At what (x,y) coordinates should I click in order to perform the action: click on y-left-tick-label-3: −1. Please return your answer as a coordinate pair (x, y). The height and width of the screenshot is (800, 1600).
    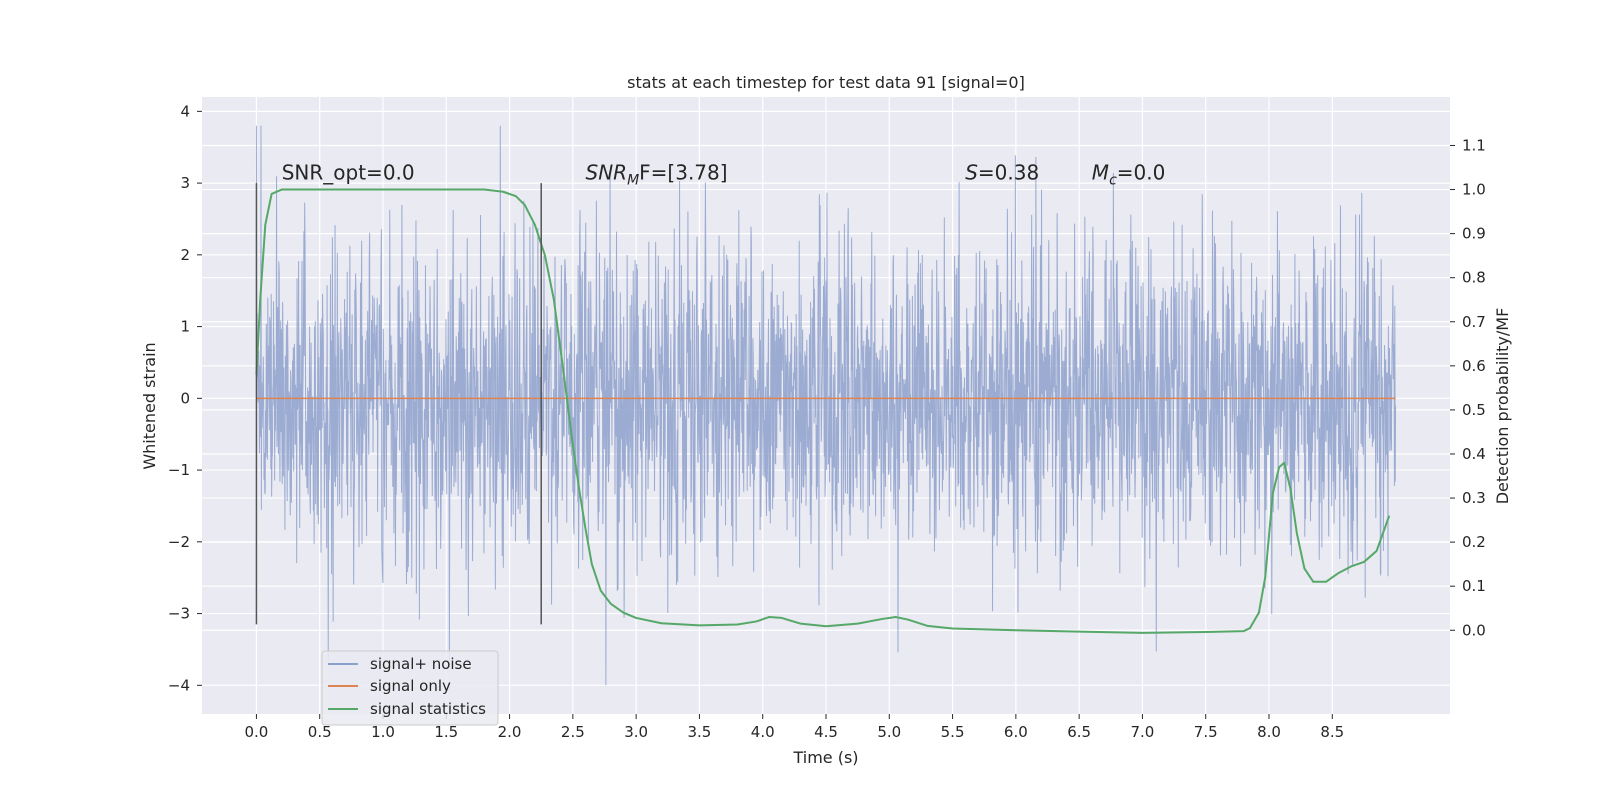
    Looking at the image, I should click on (179, 470).